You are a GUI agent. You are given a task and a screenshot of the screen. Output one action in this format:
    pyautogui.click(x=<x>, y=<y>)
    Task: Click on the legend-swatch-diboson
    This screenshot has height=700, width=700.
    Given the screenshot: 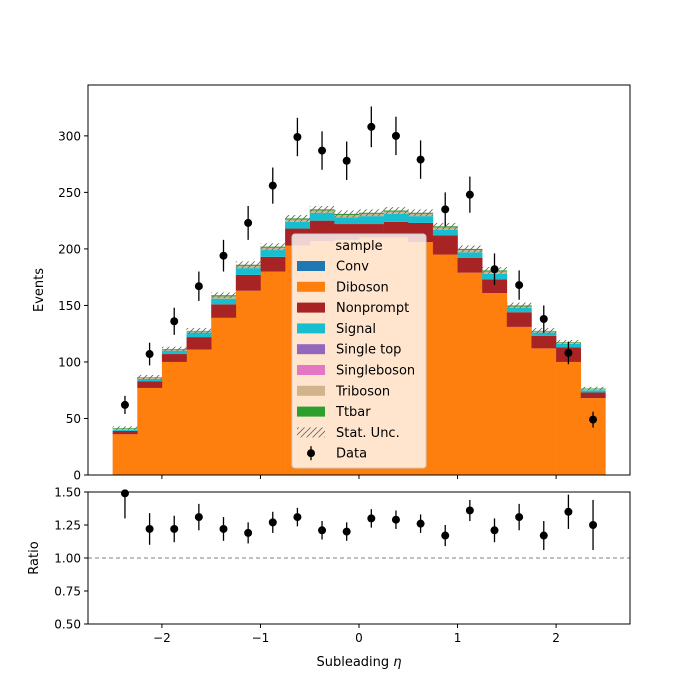 What is the action you would take?
    pyautogui.click(x=311, y=286)
    